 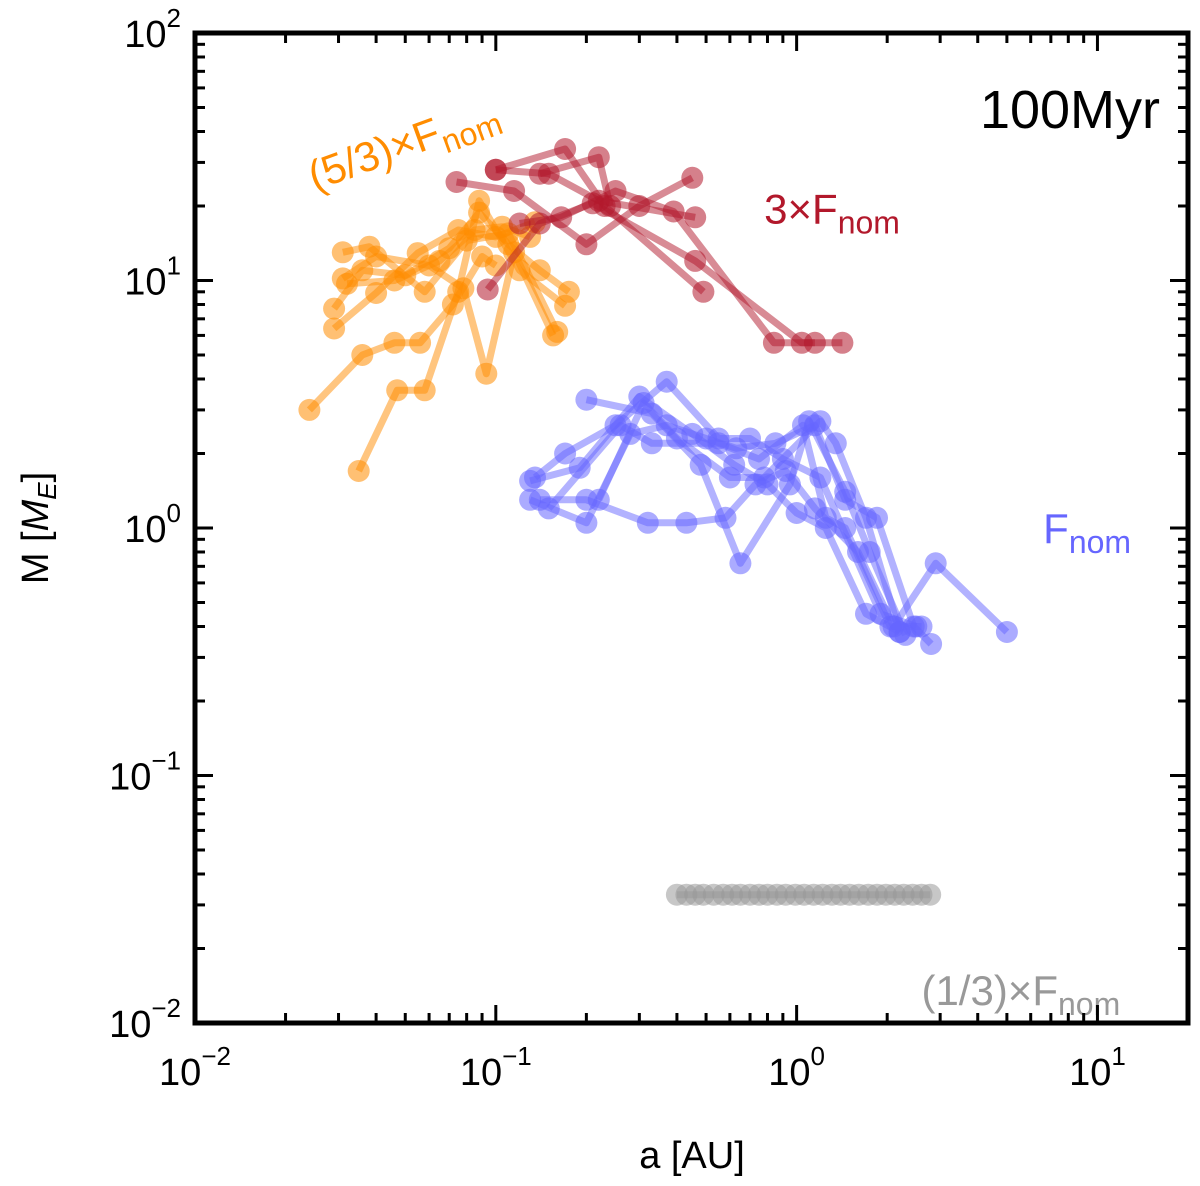 What do you see at coordinates (36, 515) in the screenshot?
I see `y-axis-label-var: M` at bounding box center [36, 515].